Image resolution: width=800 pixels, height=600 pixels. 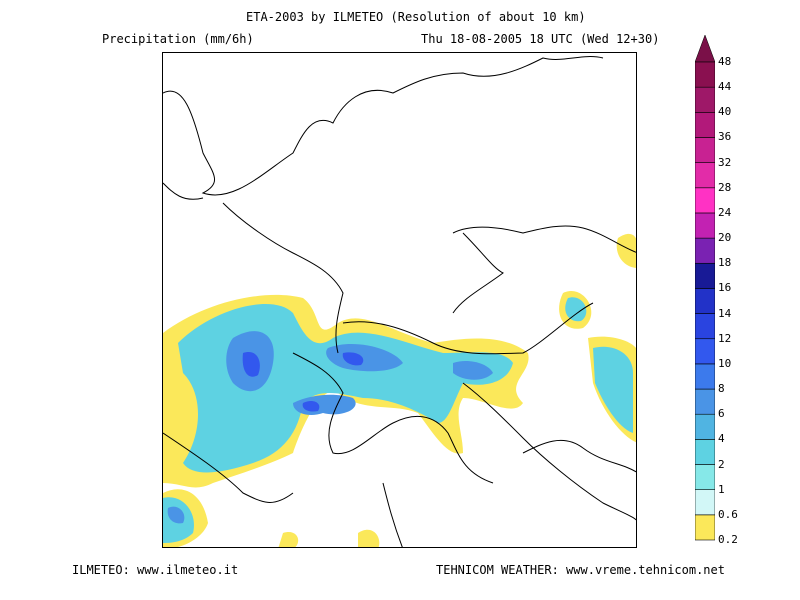 I want to click on footer-right: TEHNICOM WEATHER: www.vreme.tehnicom.net, so click(x=580, y=570).